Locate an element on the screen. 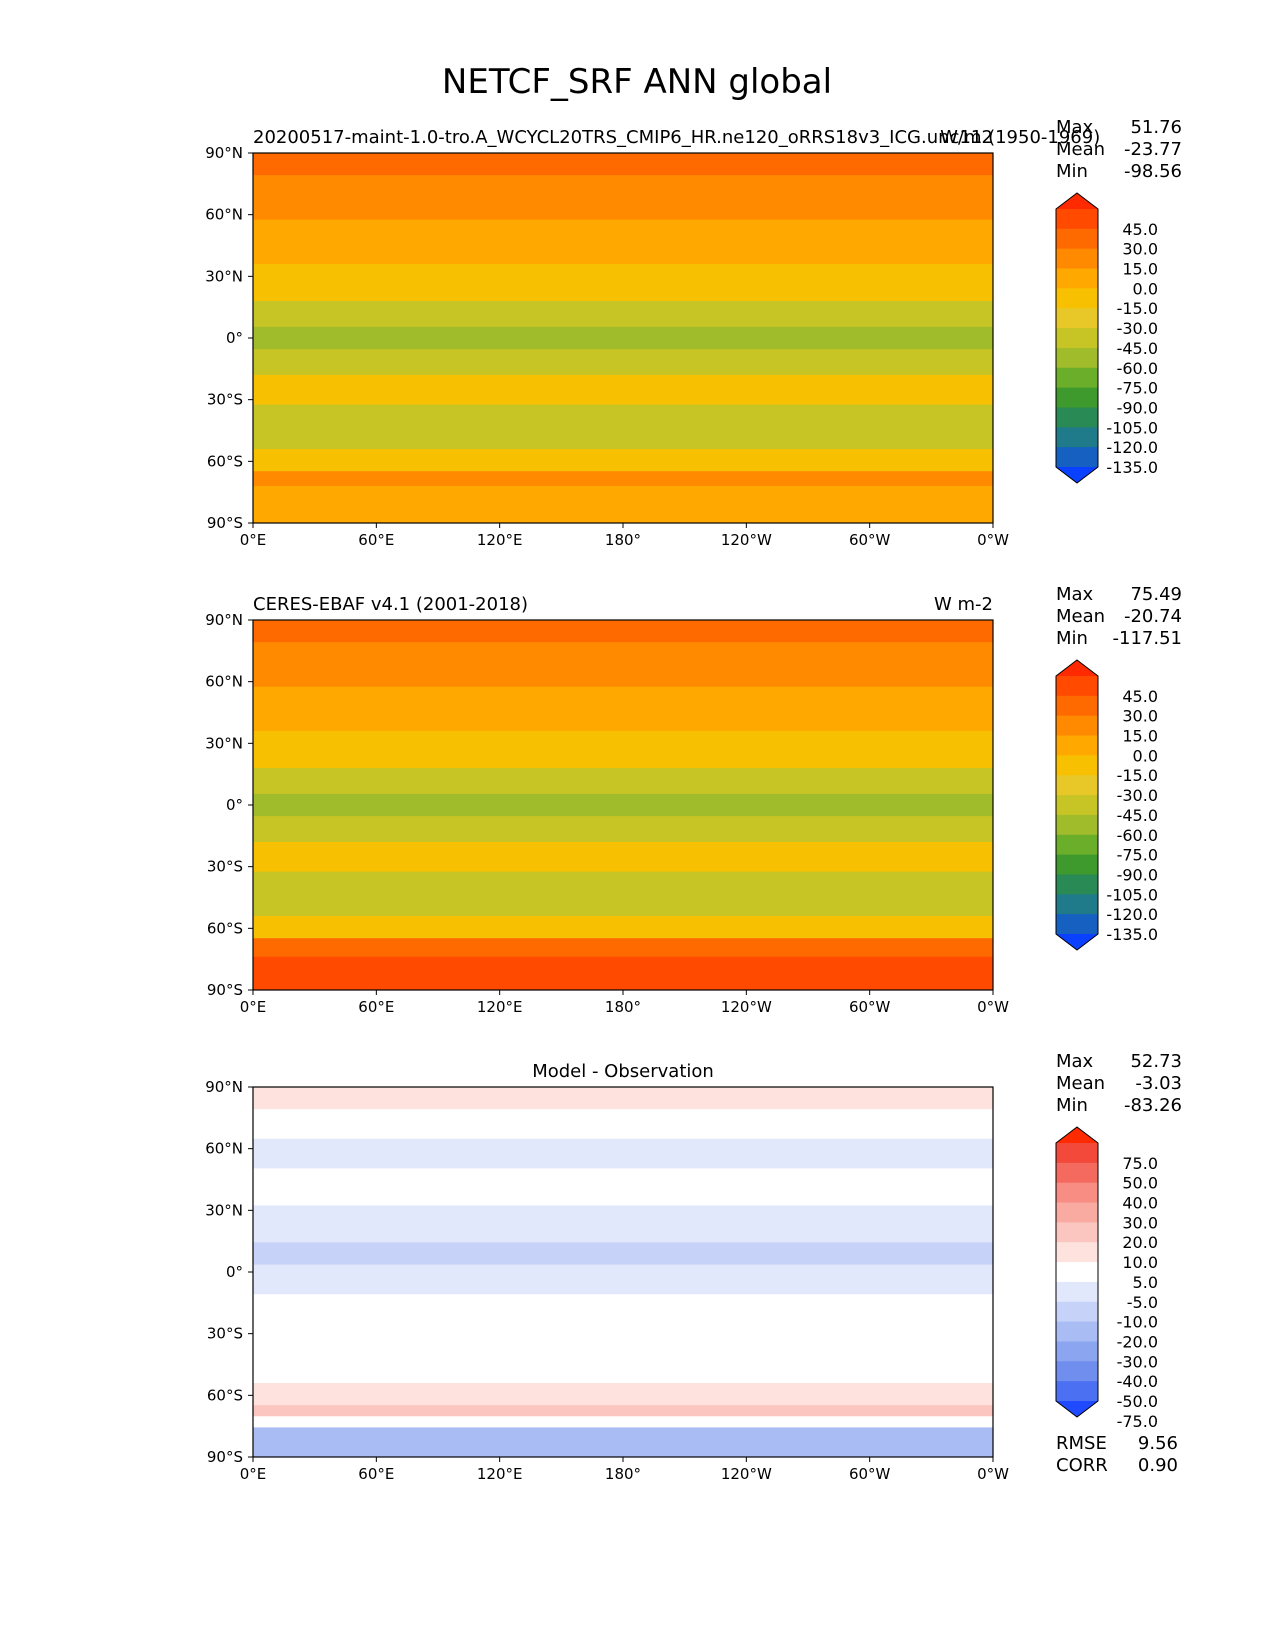  x-tick-label: 120°E is located at coordinates (500, 540).